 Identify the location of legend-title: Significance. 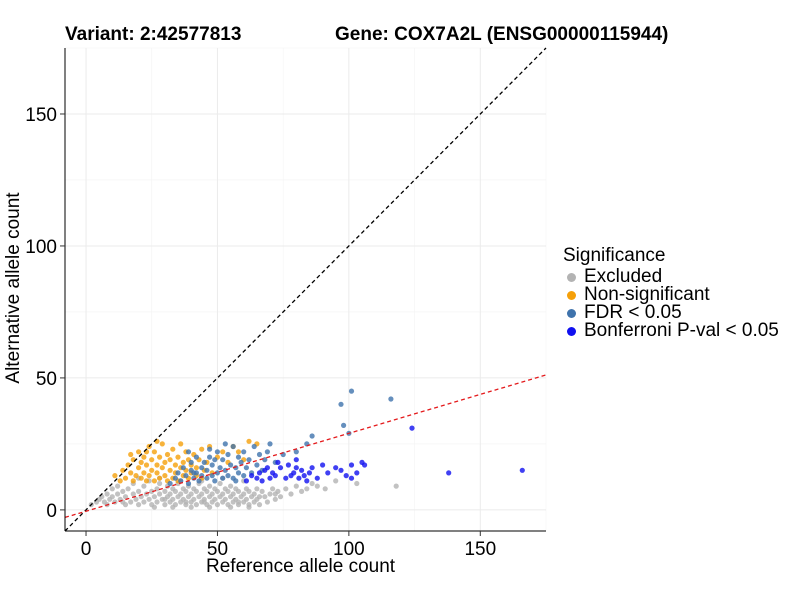
(614, 255).